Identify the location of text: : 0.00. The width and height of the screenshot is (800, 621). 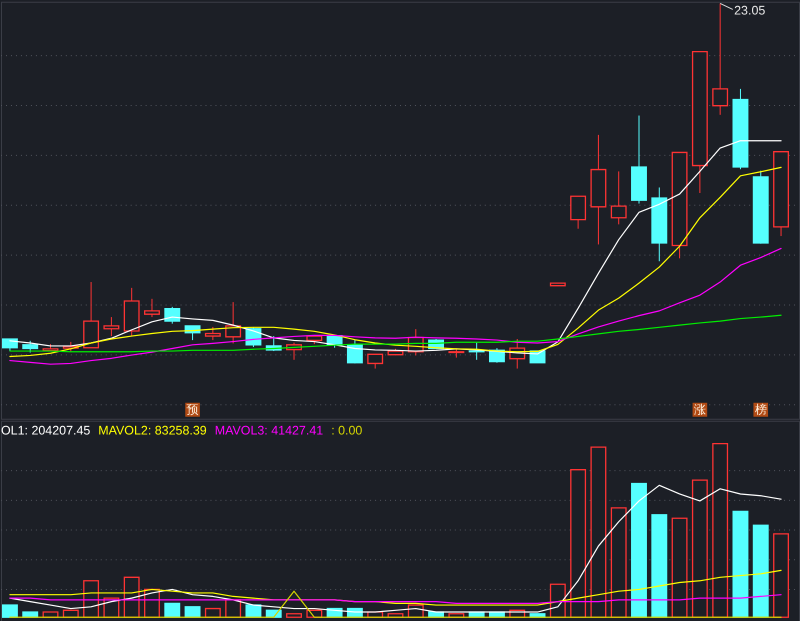
(346, 431).